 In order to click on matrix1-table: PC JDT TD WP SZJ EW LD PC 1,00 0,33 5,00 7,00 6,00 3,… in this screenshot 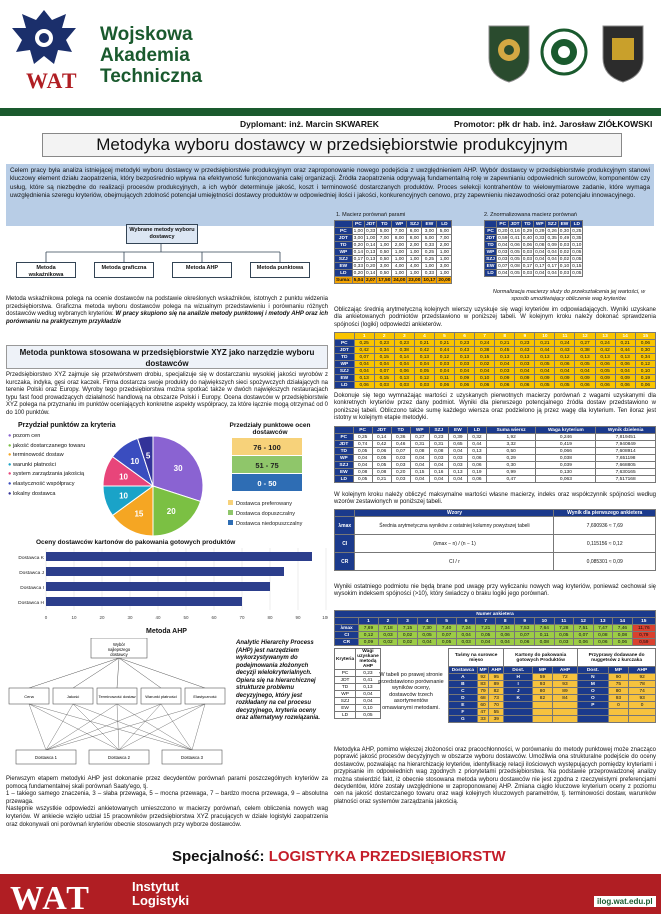, I will do `click(393, 252)`.